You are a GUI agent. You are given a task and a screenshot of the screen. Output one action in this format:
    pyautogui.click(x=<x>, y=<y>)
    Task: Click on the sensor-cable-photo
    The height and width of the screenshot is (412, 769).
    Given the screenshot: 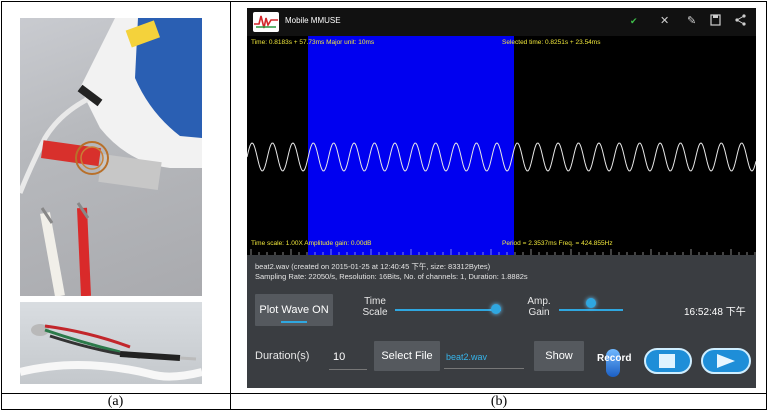 What is the action you would take?
    pyautogui.click(x=111, y=343)
    